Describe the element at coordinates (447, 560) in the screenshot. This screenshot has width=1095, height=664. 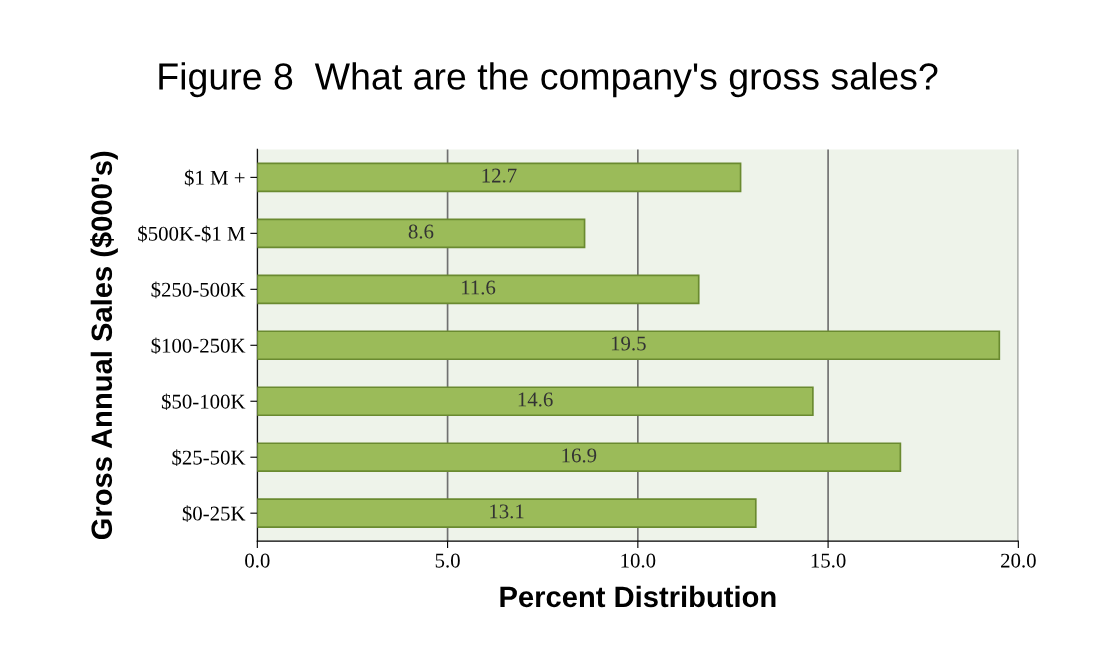
I see `x-tick-label: 5.0` at that location.